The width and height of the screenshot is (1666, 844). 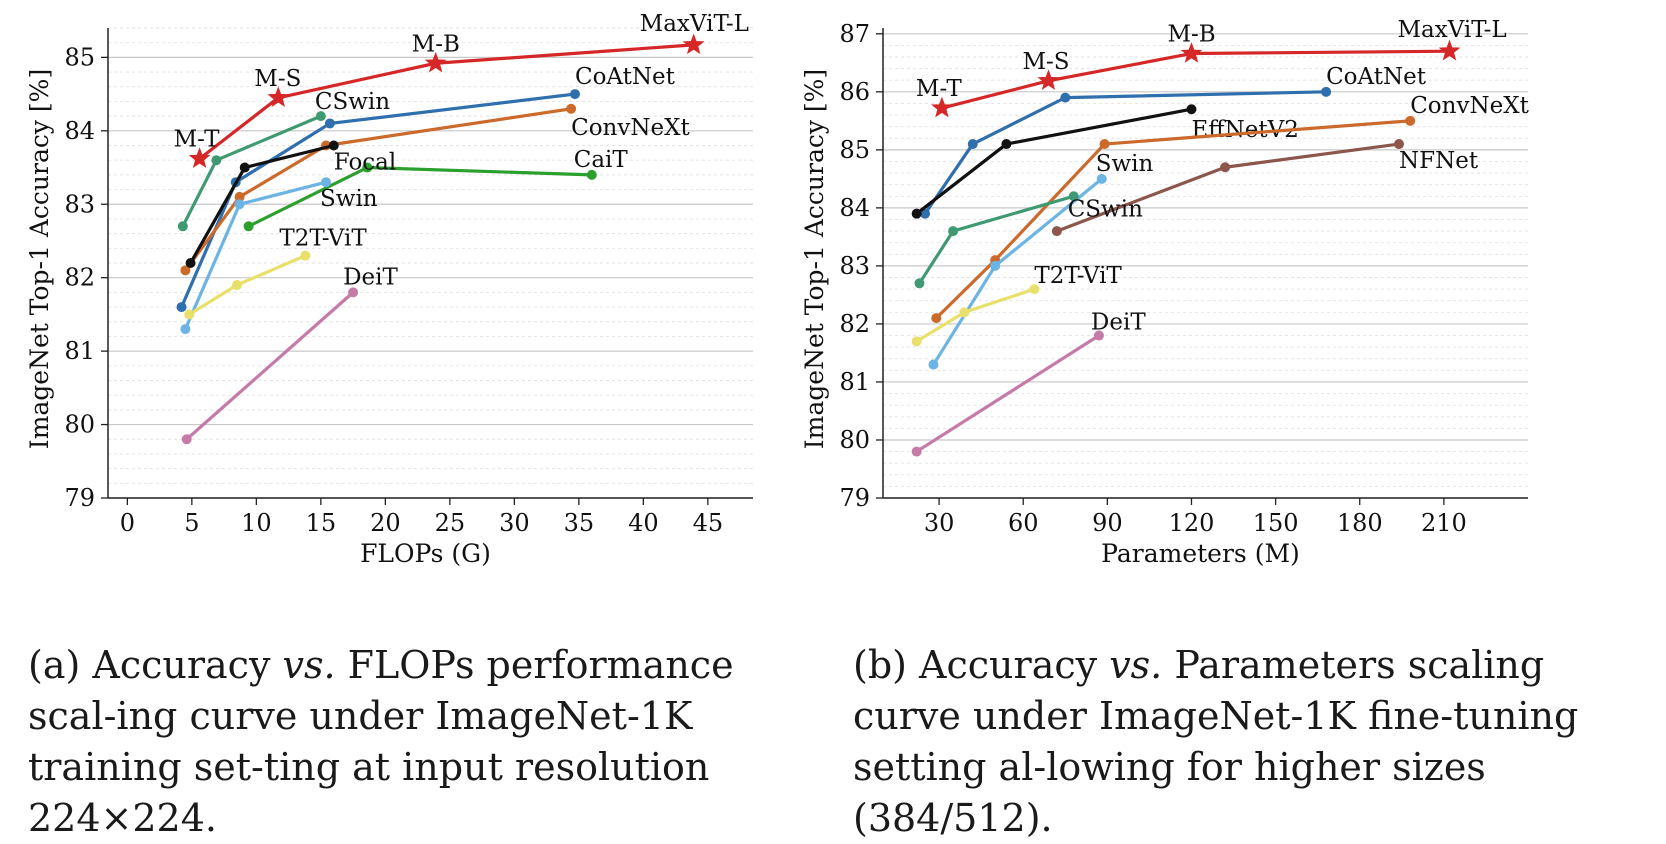 I want to click on flops-x-tick-label: 40, so click(x=643, y=523).